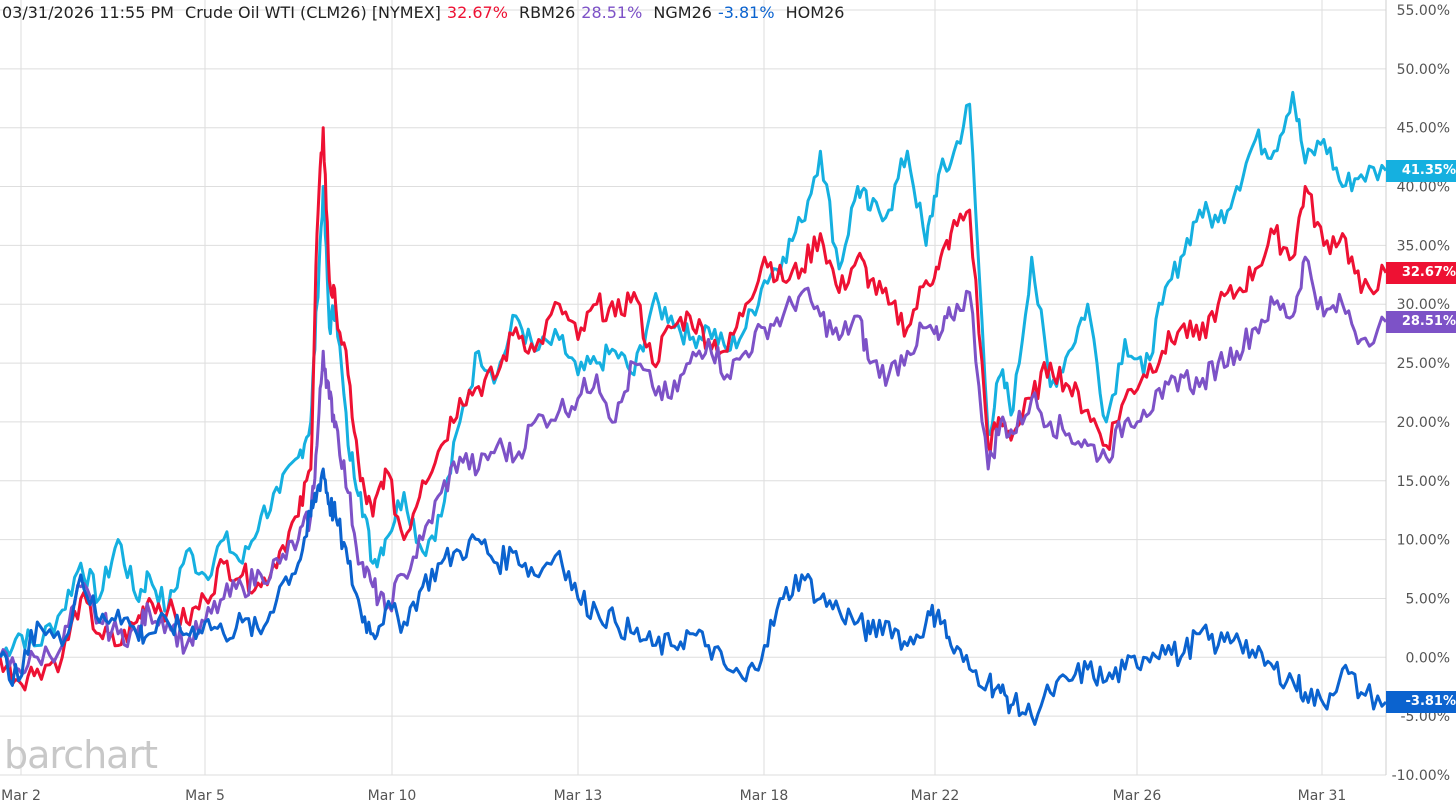 The image size is (1456, 809). Describe the element at coordinates (313, 12) in the screenshot. I see `symbol-name: Crude Oil WTI (CLM26) [NYMEX]` at that location.